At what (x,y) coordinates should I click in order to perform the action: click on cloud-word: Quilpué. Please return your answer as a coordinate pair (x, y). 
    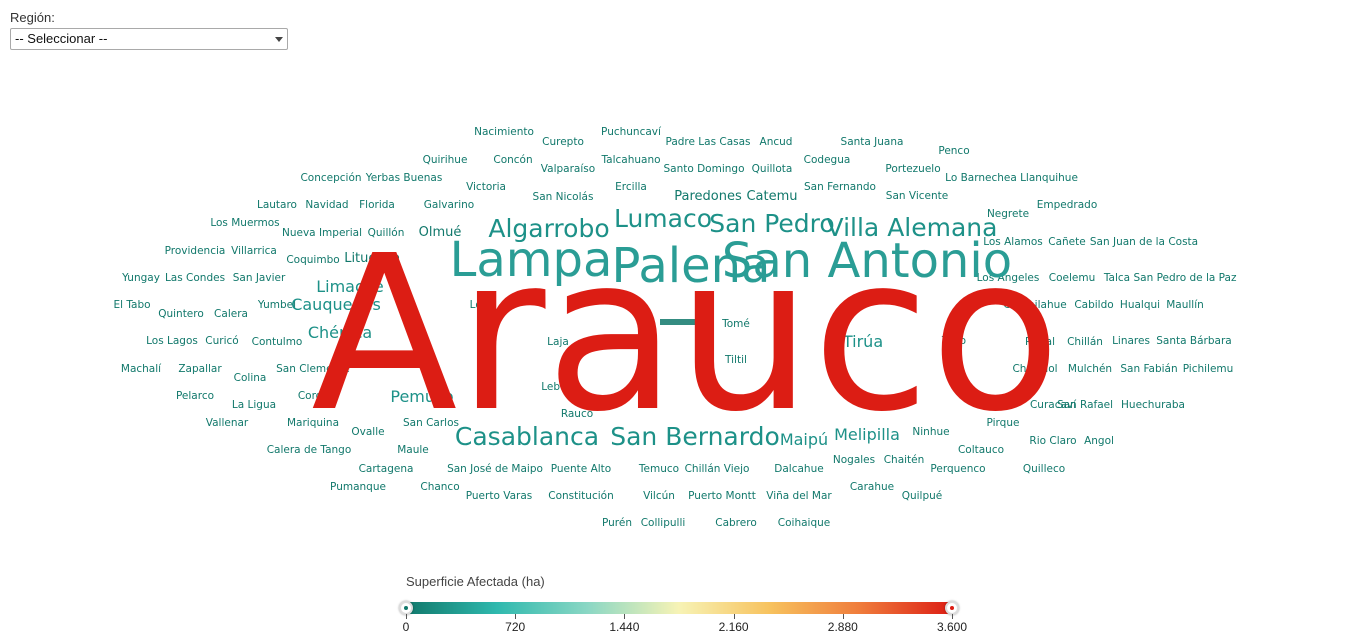
    Looking at the image, I should click on (922, 496).